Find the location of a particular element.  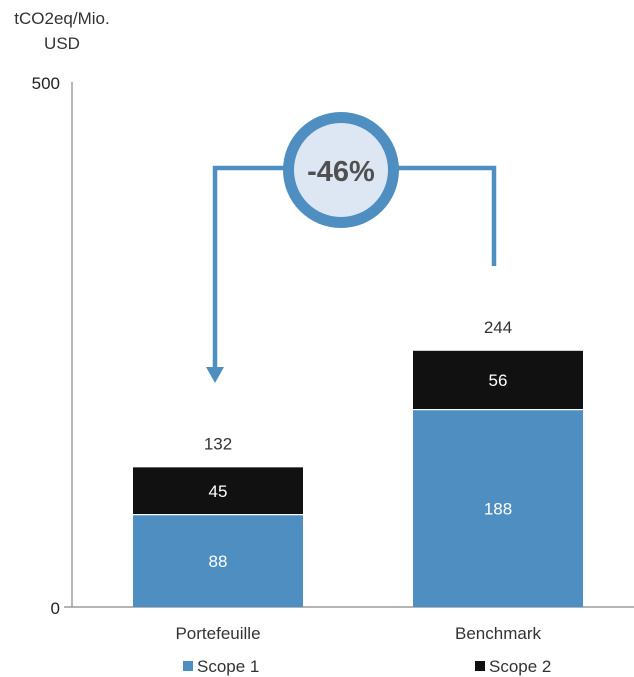

value-label-benchmark-scope-1: 188 is located at coordinates (498, 508).